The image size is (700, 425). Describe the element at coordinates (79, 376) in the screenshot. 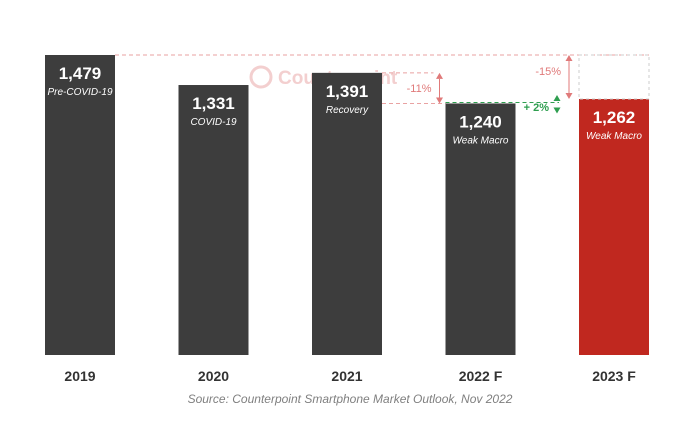

I see `x-tick-label-2019: 2019` at that location.